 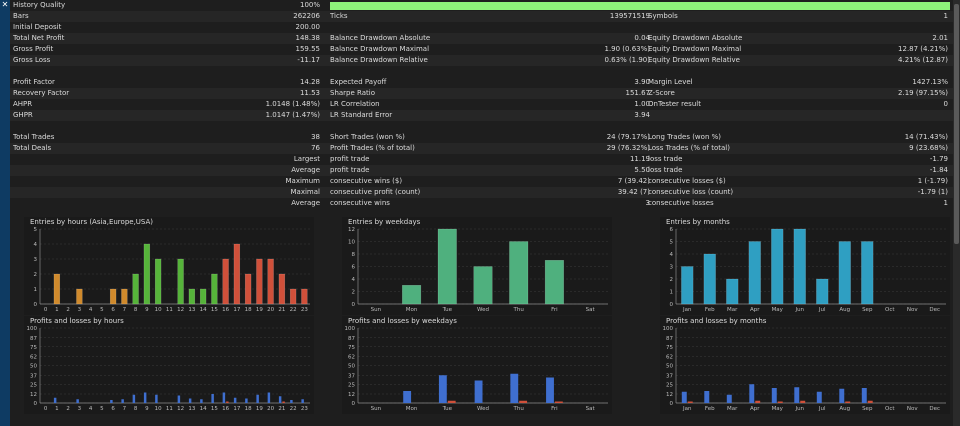 I want to click on stat-label: Equity Drawdown Absolute, so click(x=695, y=38).